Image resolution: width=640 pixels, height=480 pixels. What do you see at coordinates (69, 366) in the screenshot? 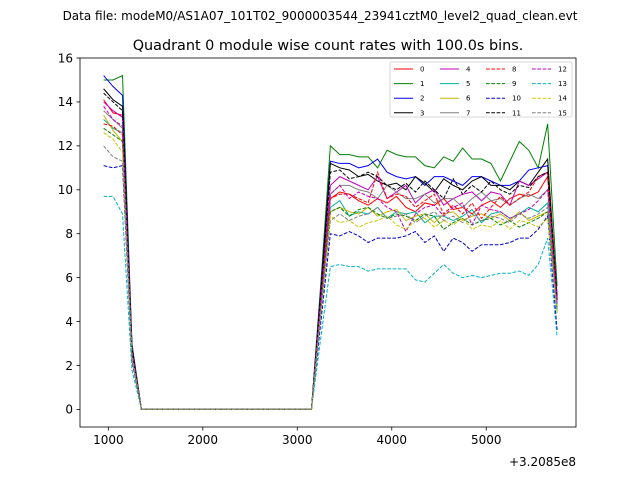
I see `y-tick-label: 2` at bounding box center [69, 366].